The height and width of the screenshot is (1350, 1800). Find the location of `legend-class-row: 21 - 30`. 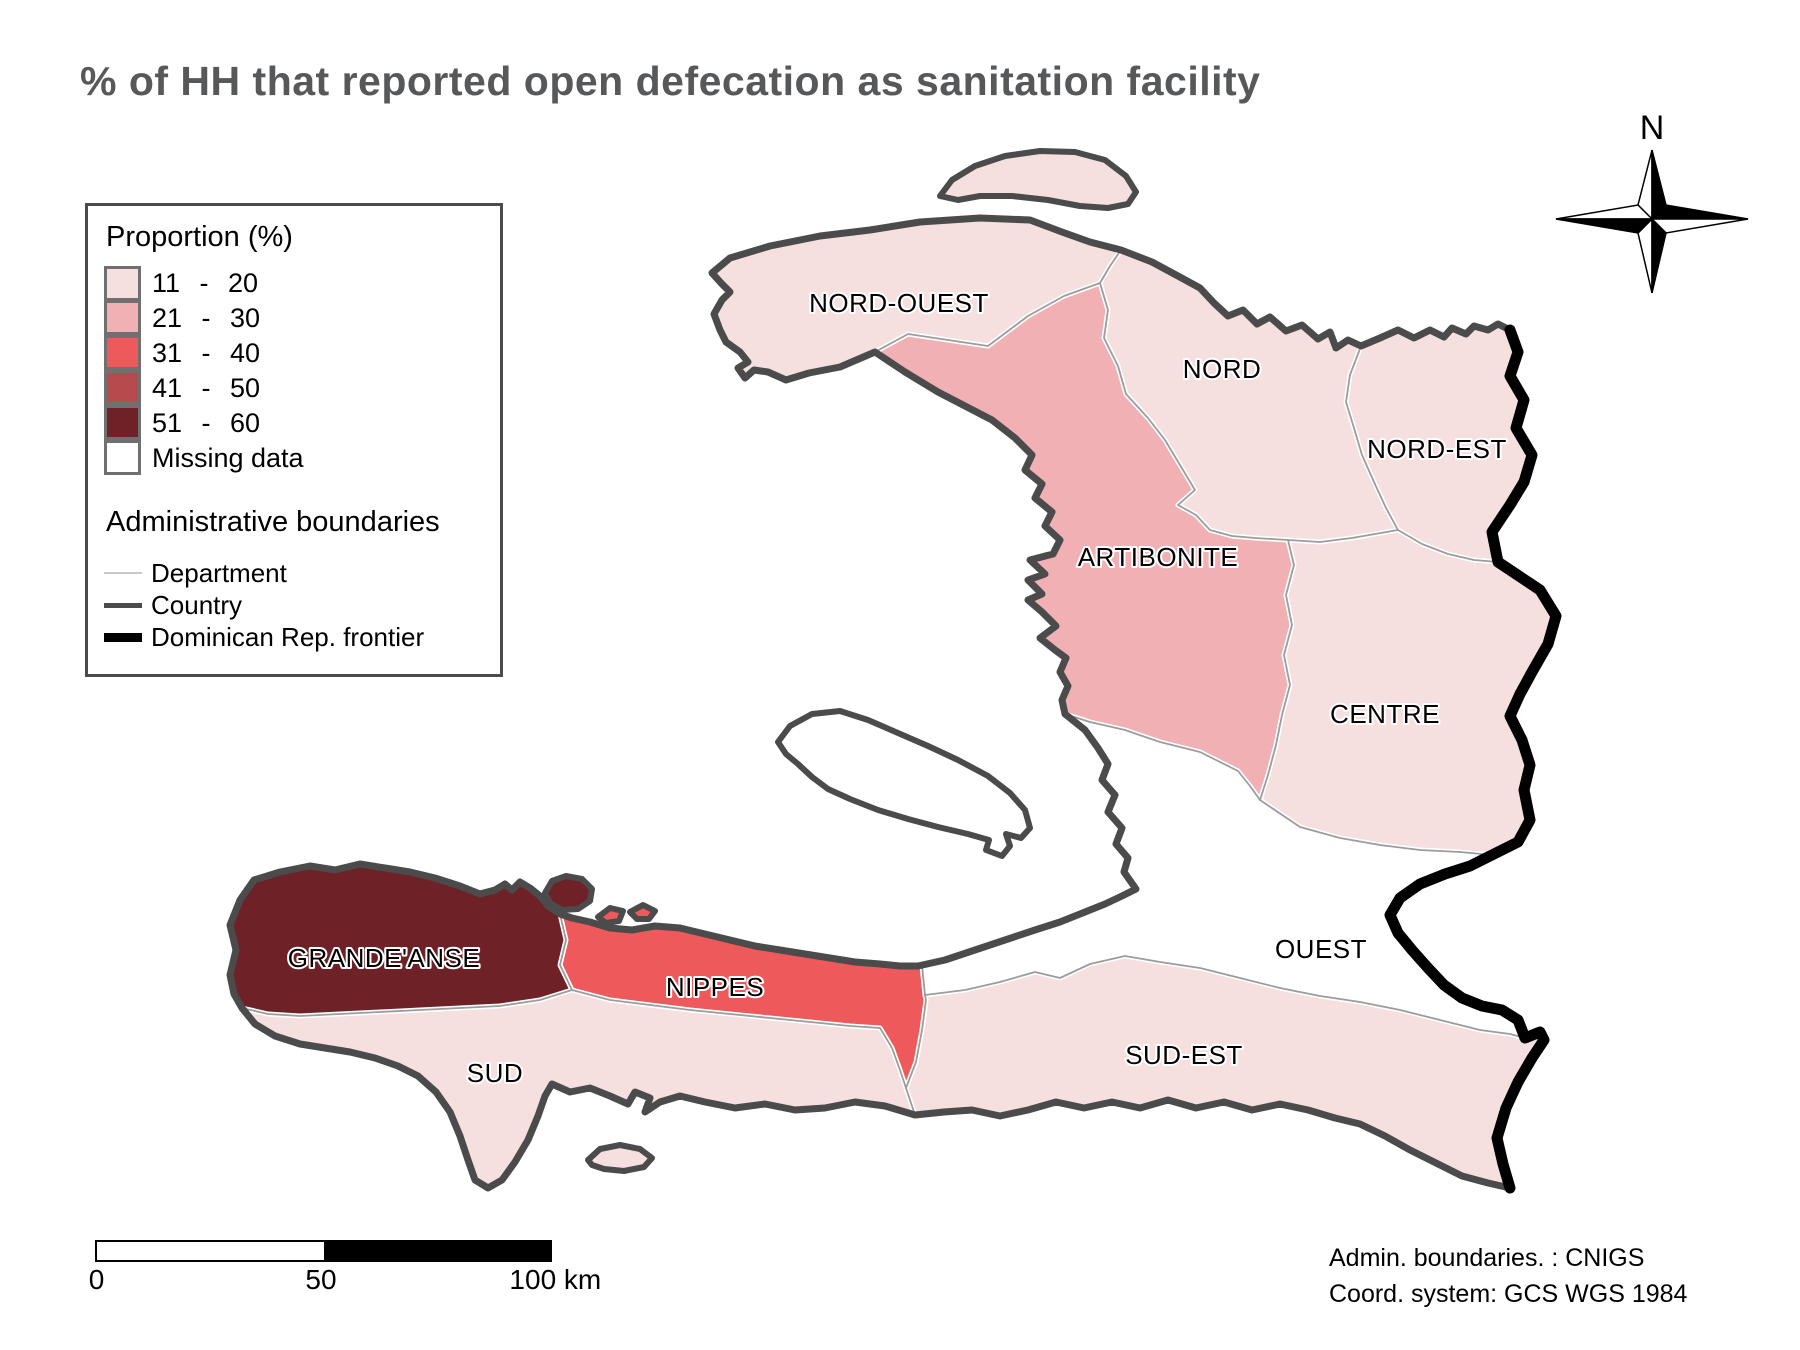

legend-class-row: 21 - 30 is located at coordinates (302, 317).